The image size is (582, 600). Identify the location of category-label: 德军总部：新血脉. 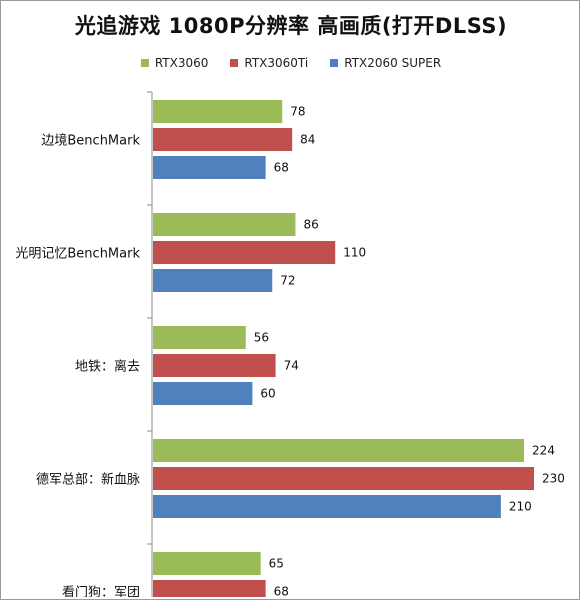
(88, 480).